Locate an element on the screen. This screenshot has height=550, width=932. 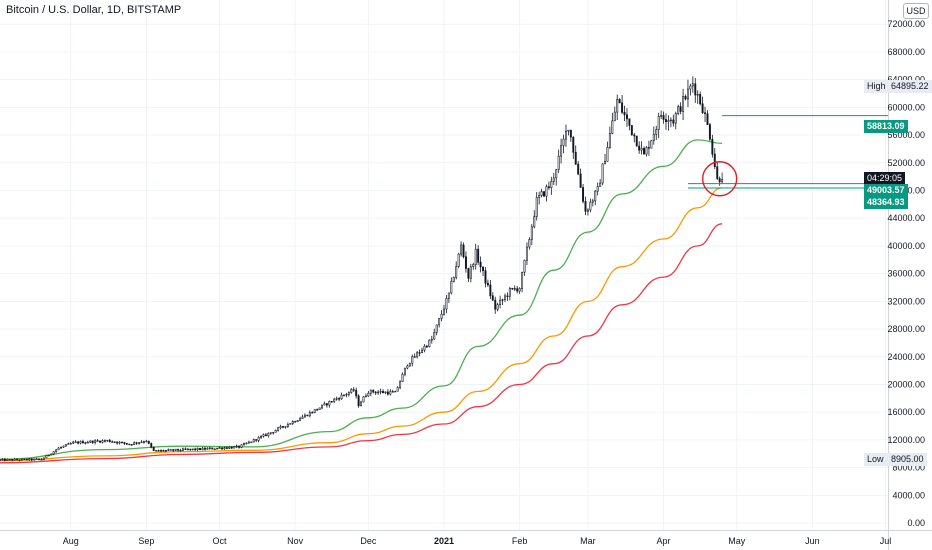
currency-badge: USD is located at coordinates (916, 11).